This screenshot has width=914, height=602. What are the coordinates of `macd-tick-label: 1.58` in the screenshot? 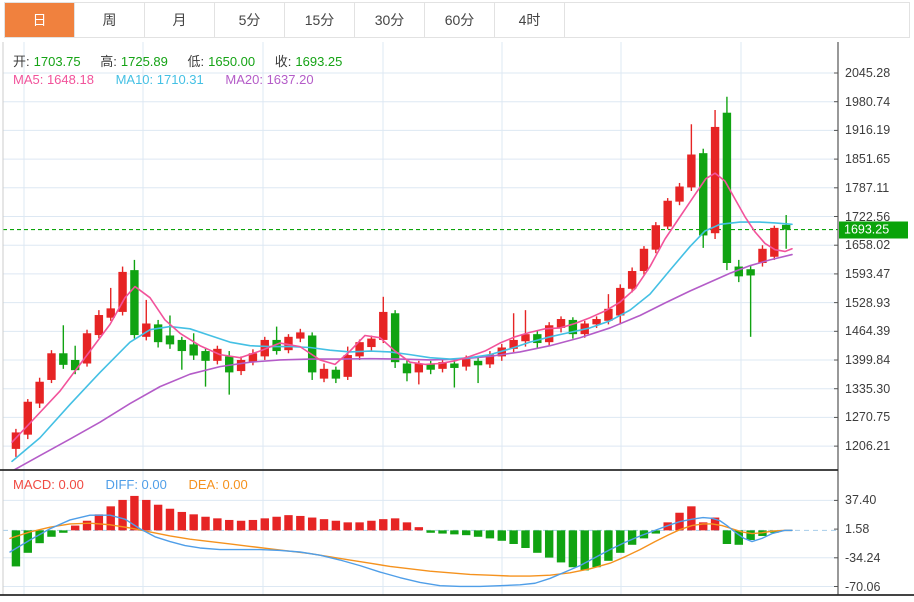 It's located at (857, 529).